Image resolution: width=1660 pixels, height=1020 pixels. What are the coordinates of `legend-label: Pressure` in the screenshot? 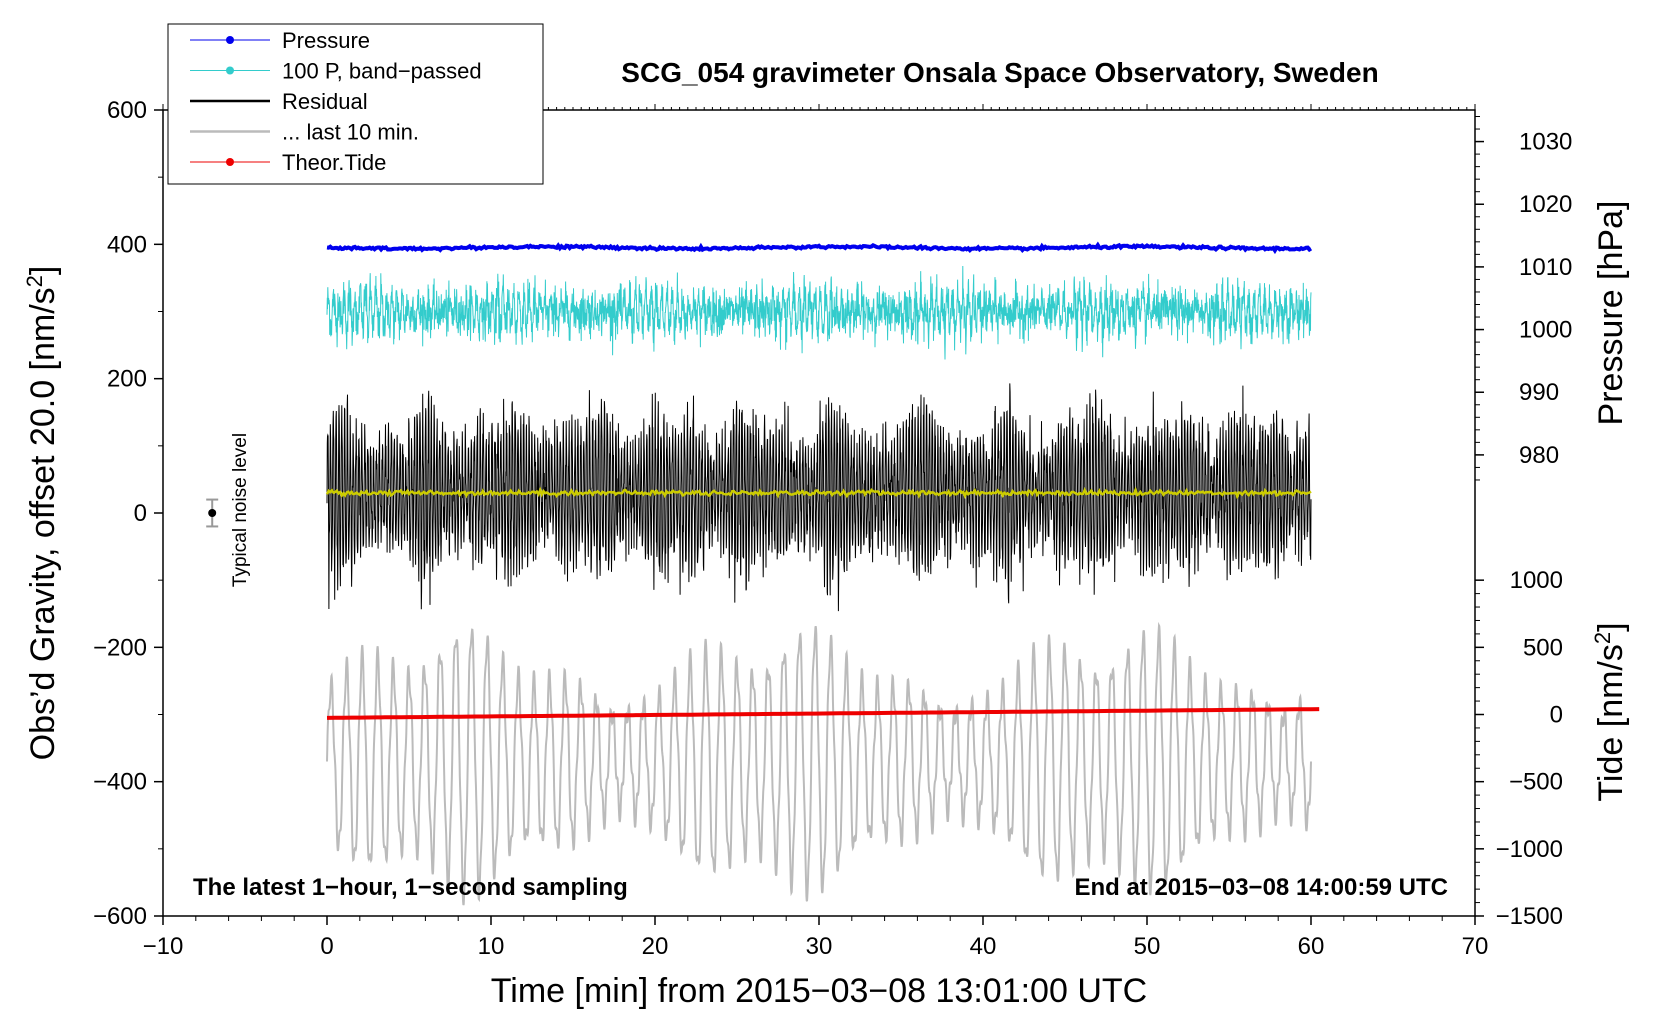 It's located at (326, 40).